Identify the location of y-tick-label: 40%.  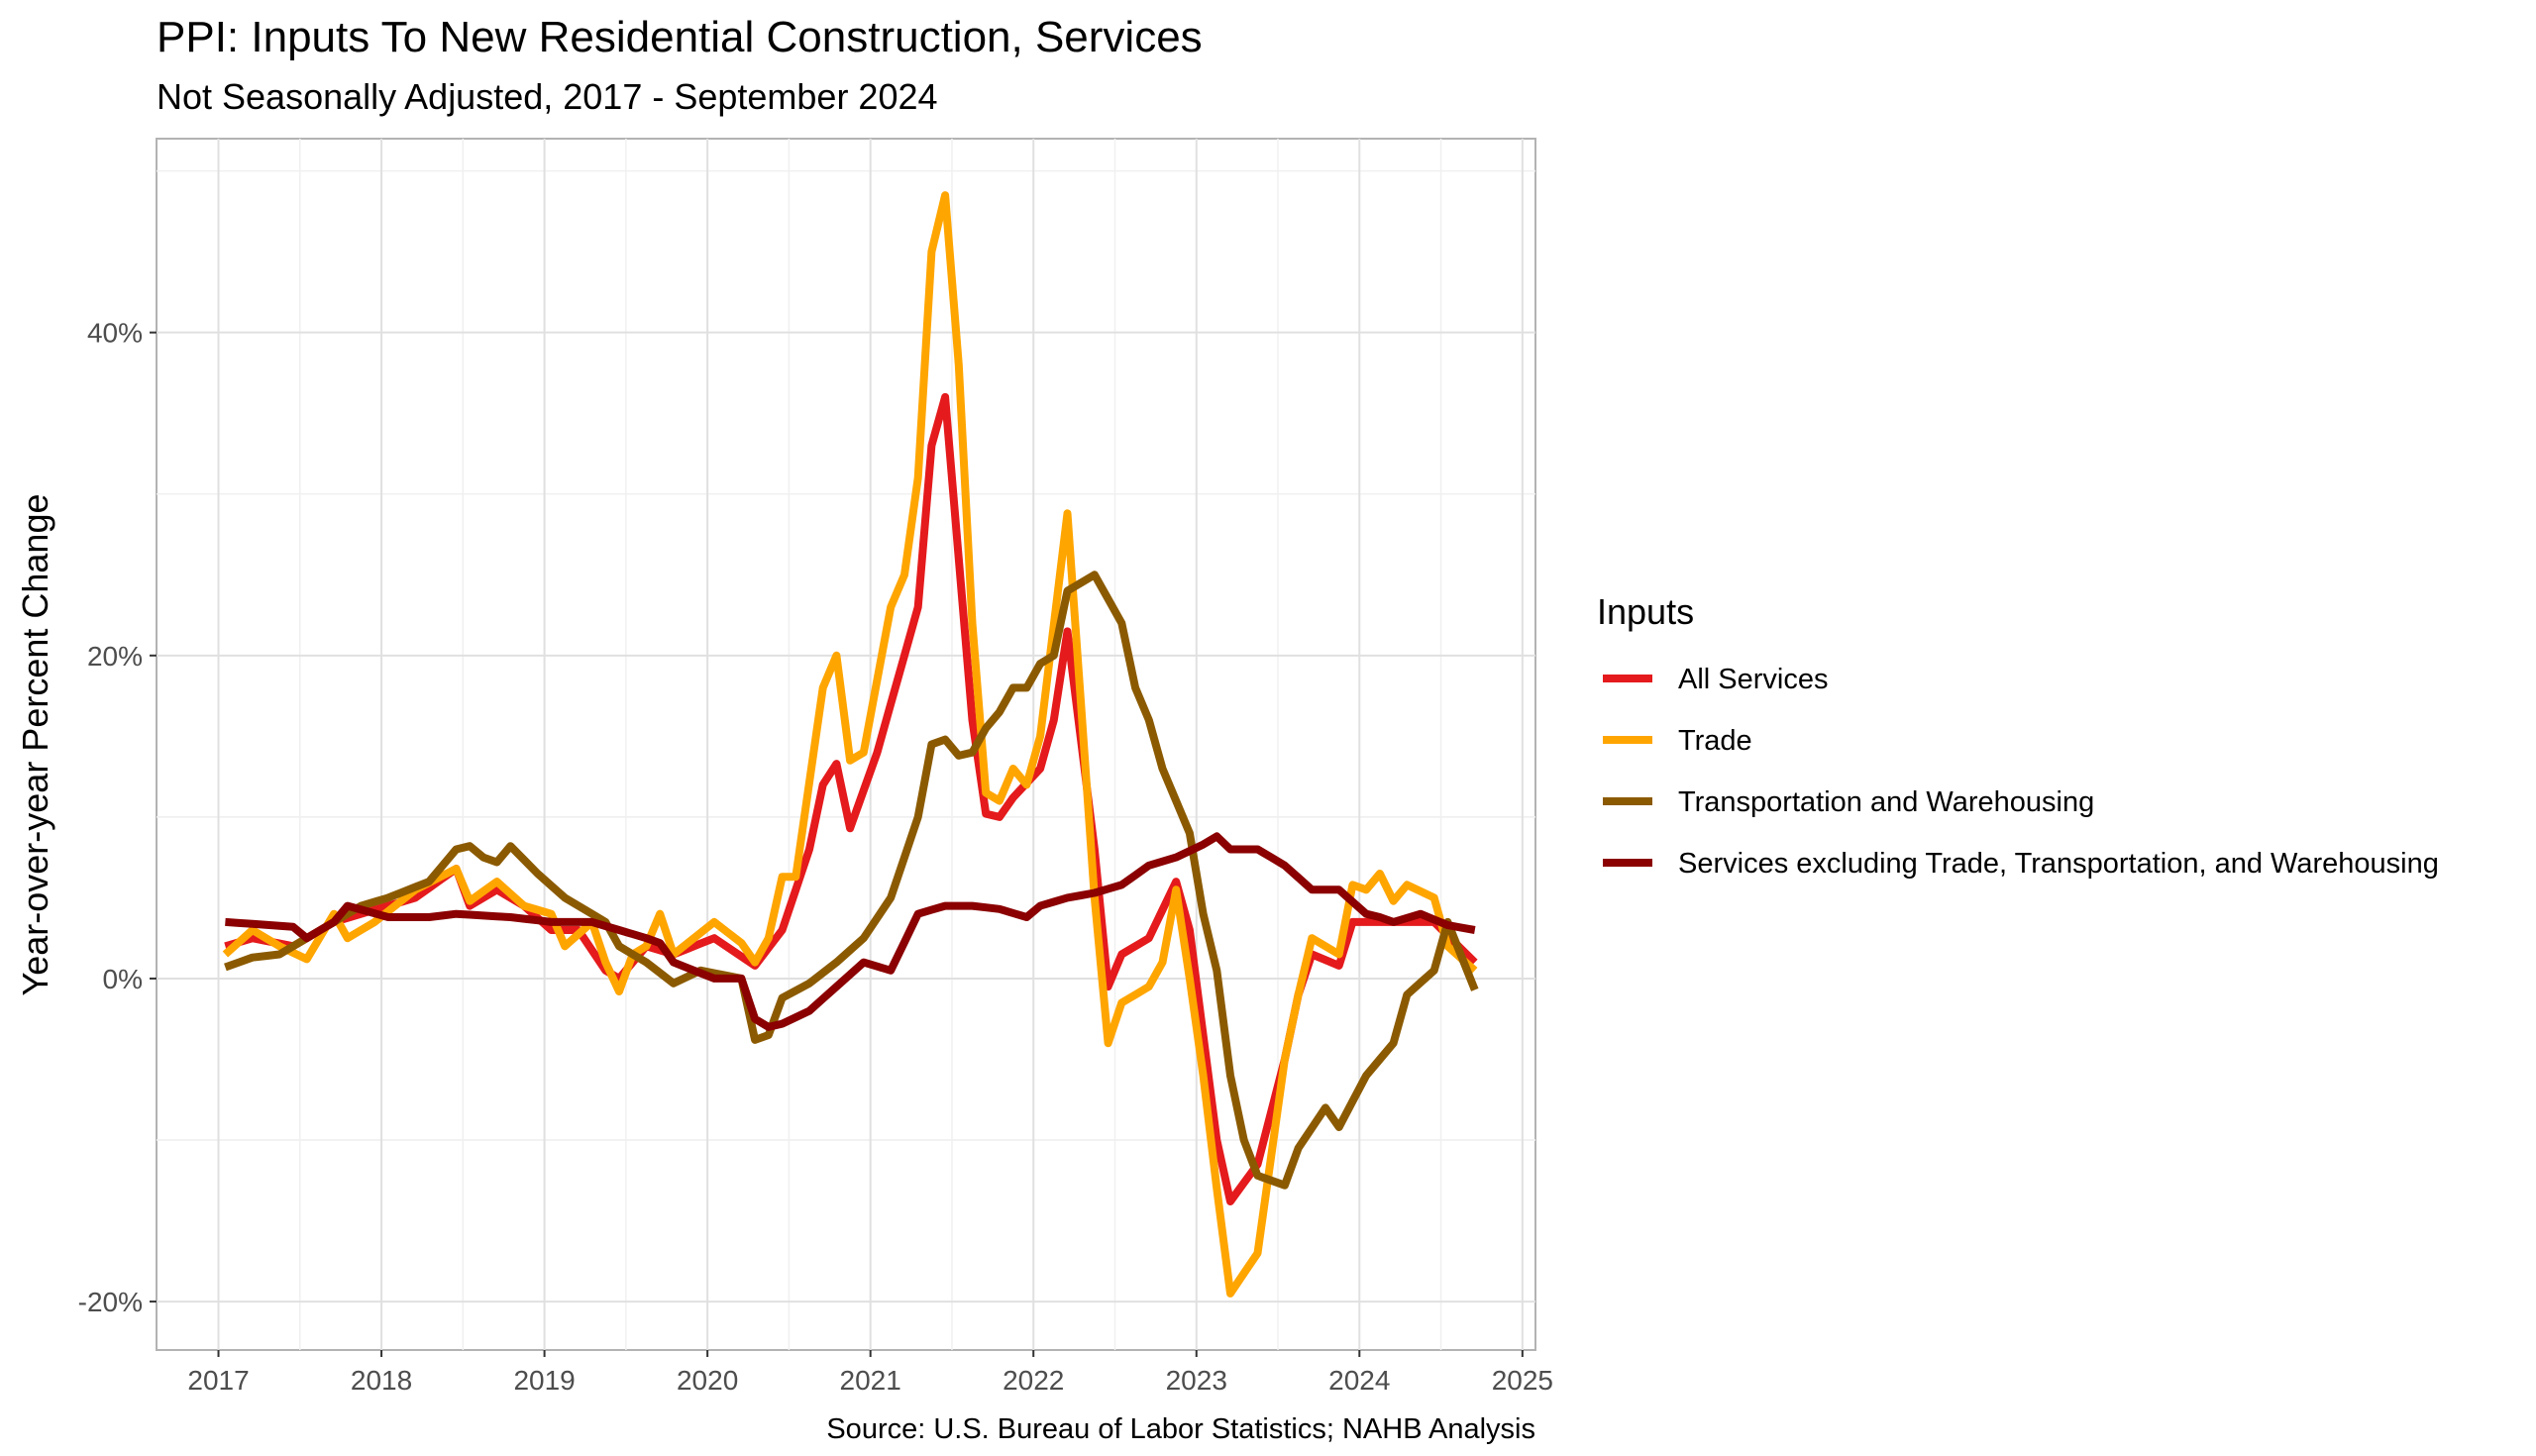
(115, 333).